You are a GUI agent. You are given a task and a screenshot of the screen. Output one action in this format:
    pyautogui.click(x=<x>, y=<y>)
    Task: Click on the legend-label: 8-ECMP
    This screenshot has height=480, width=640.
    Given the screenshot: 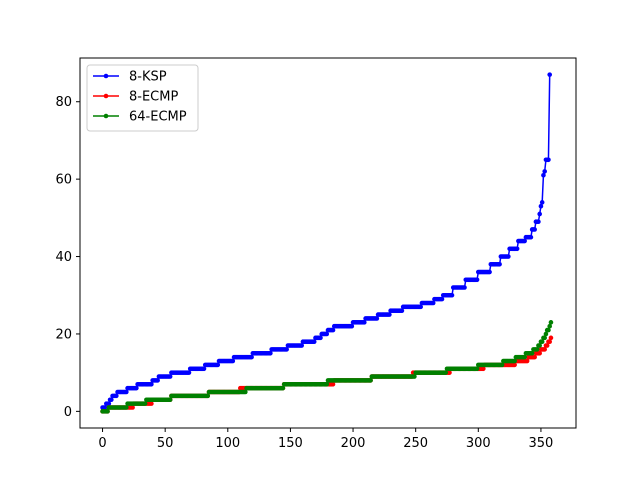 What is the action you would take?
    pyautogui.click(x=153, y=97)
    